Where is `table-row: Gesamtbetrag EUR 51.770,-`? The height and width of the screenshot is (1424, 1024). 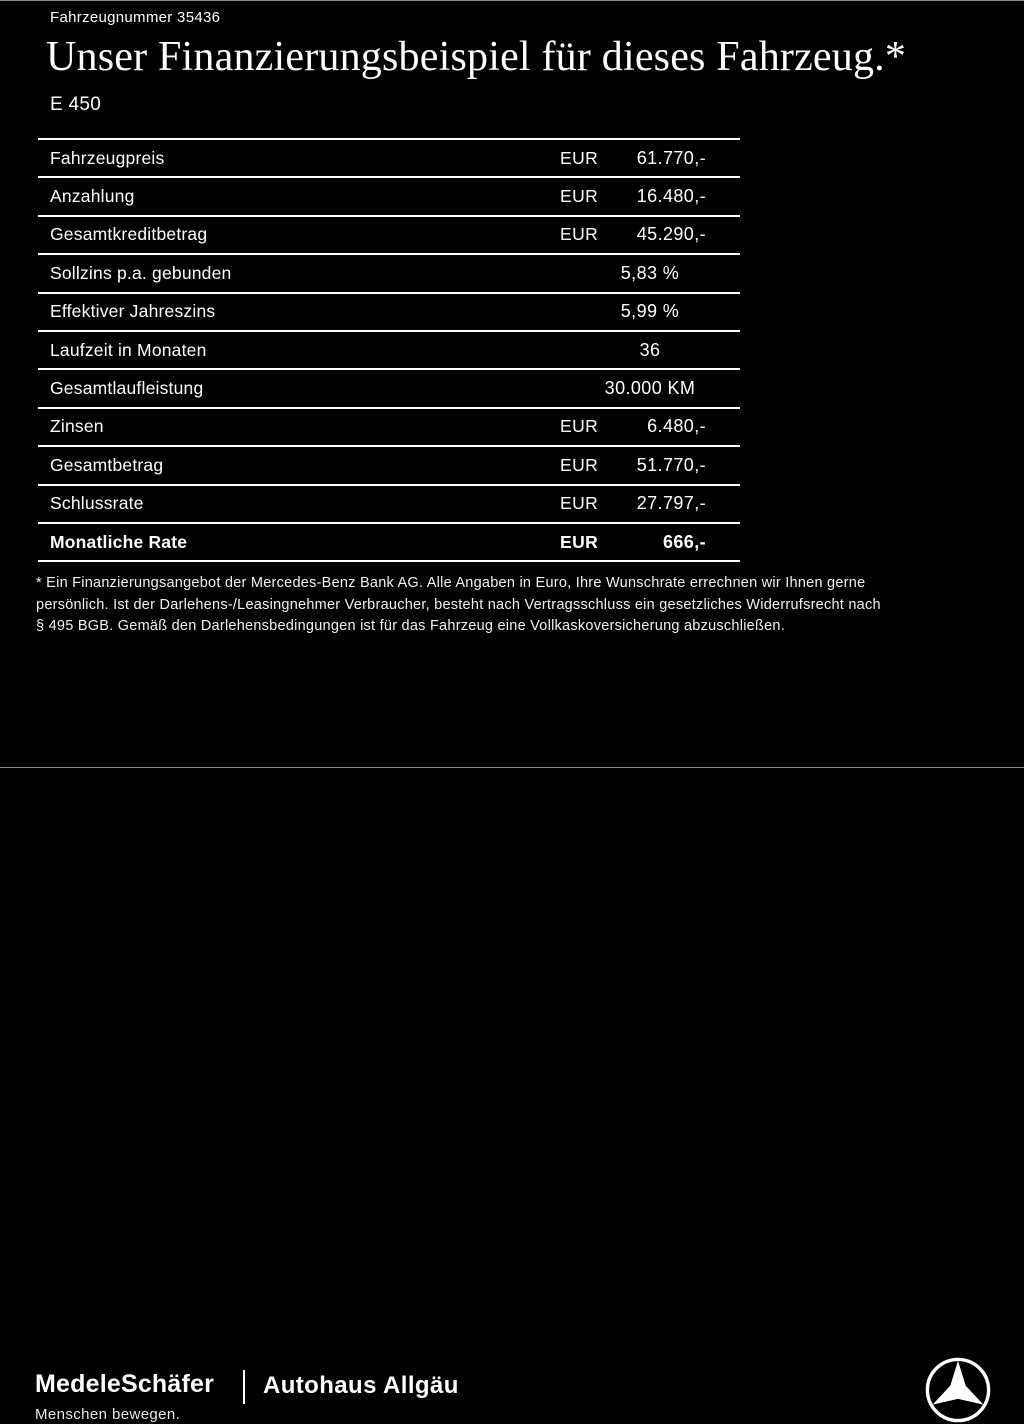 table-row: Gesamtbetrag EUR 51.770,- is located at coordinates (389, 466).